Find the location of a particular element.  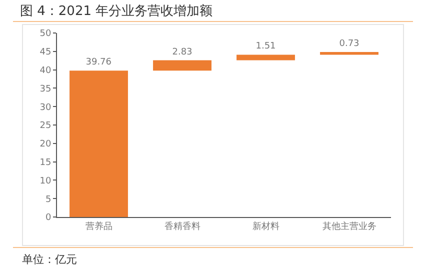

y-tick-label: 5 is located at coordinates (48, 199).